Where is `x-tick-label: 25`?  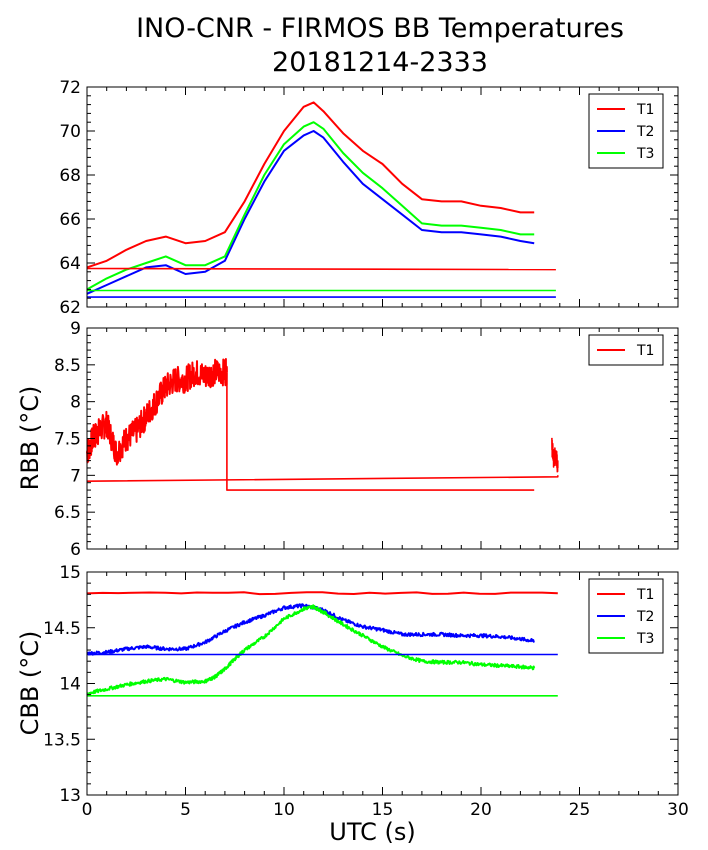 x-tick-label: 25 is located at coordinates (580, 810).